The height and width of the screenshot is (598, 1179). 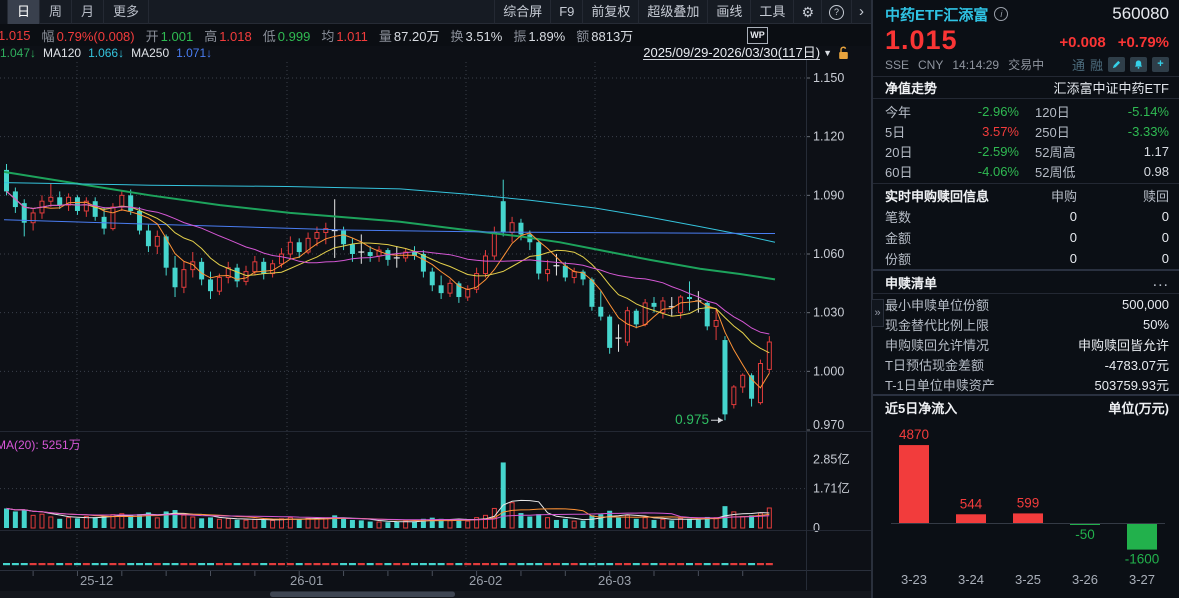 I want to click on quote-value: 0.79%(0.008), so click(x=95, y=36).